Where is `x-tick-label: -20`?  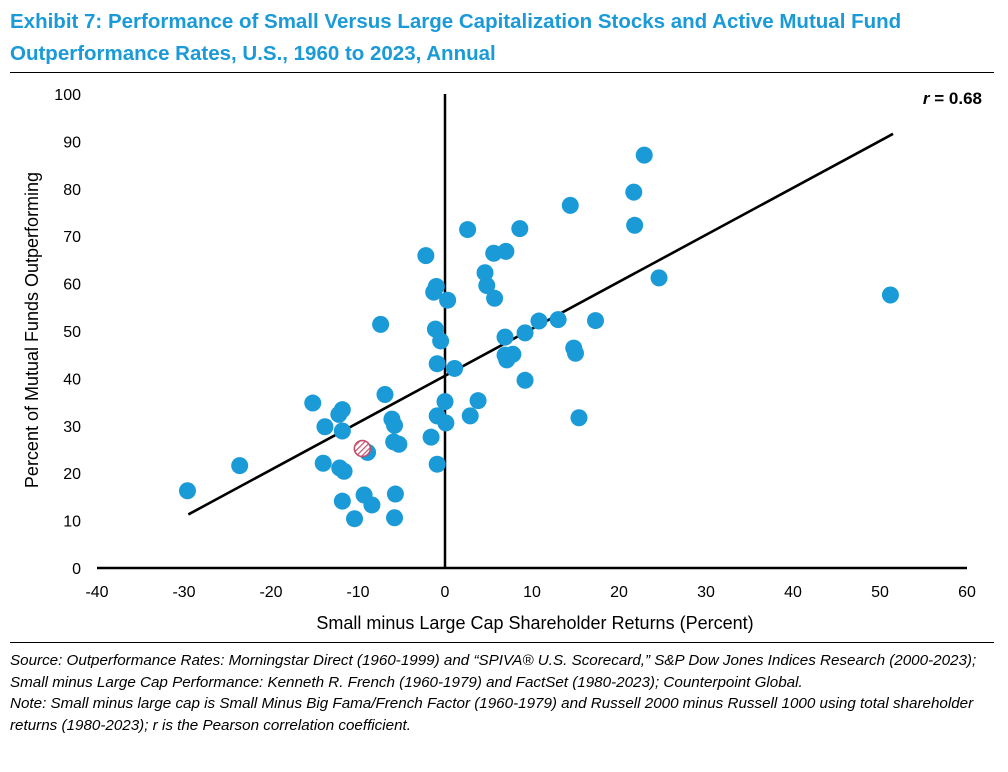 x-tick-label: -20 is located at coordinates (270, 592).